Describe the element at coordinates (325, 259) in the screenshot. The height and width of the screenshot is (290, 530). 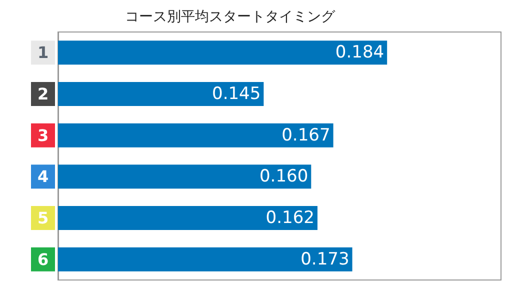
I see `data-label: 0.173` at that location.